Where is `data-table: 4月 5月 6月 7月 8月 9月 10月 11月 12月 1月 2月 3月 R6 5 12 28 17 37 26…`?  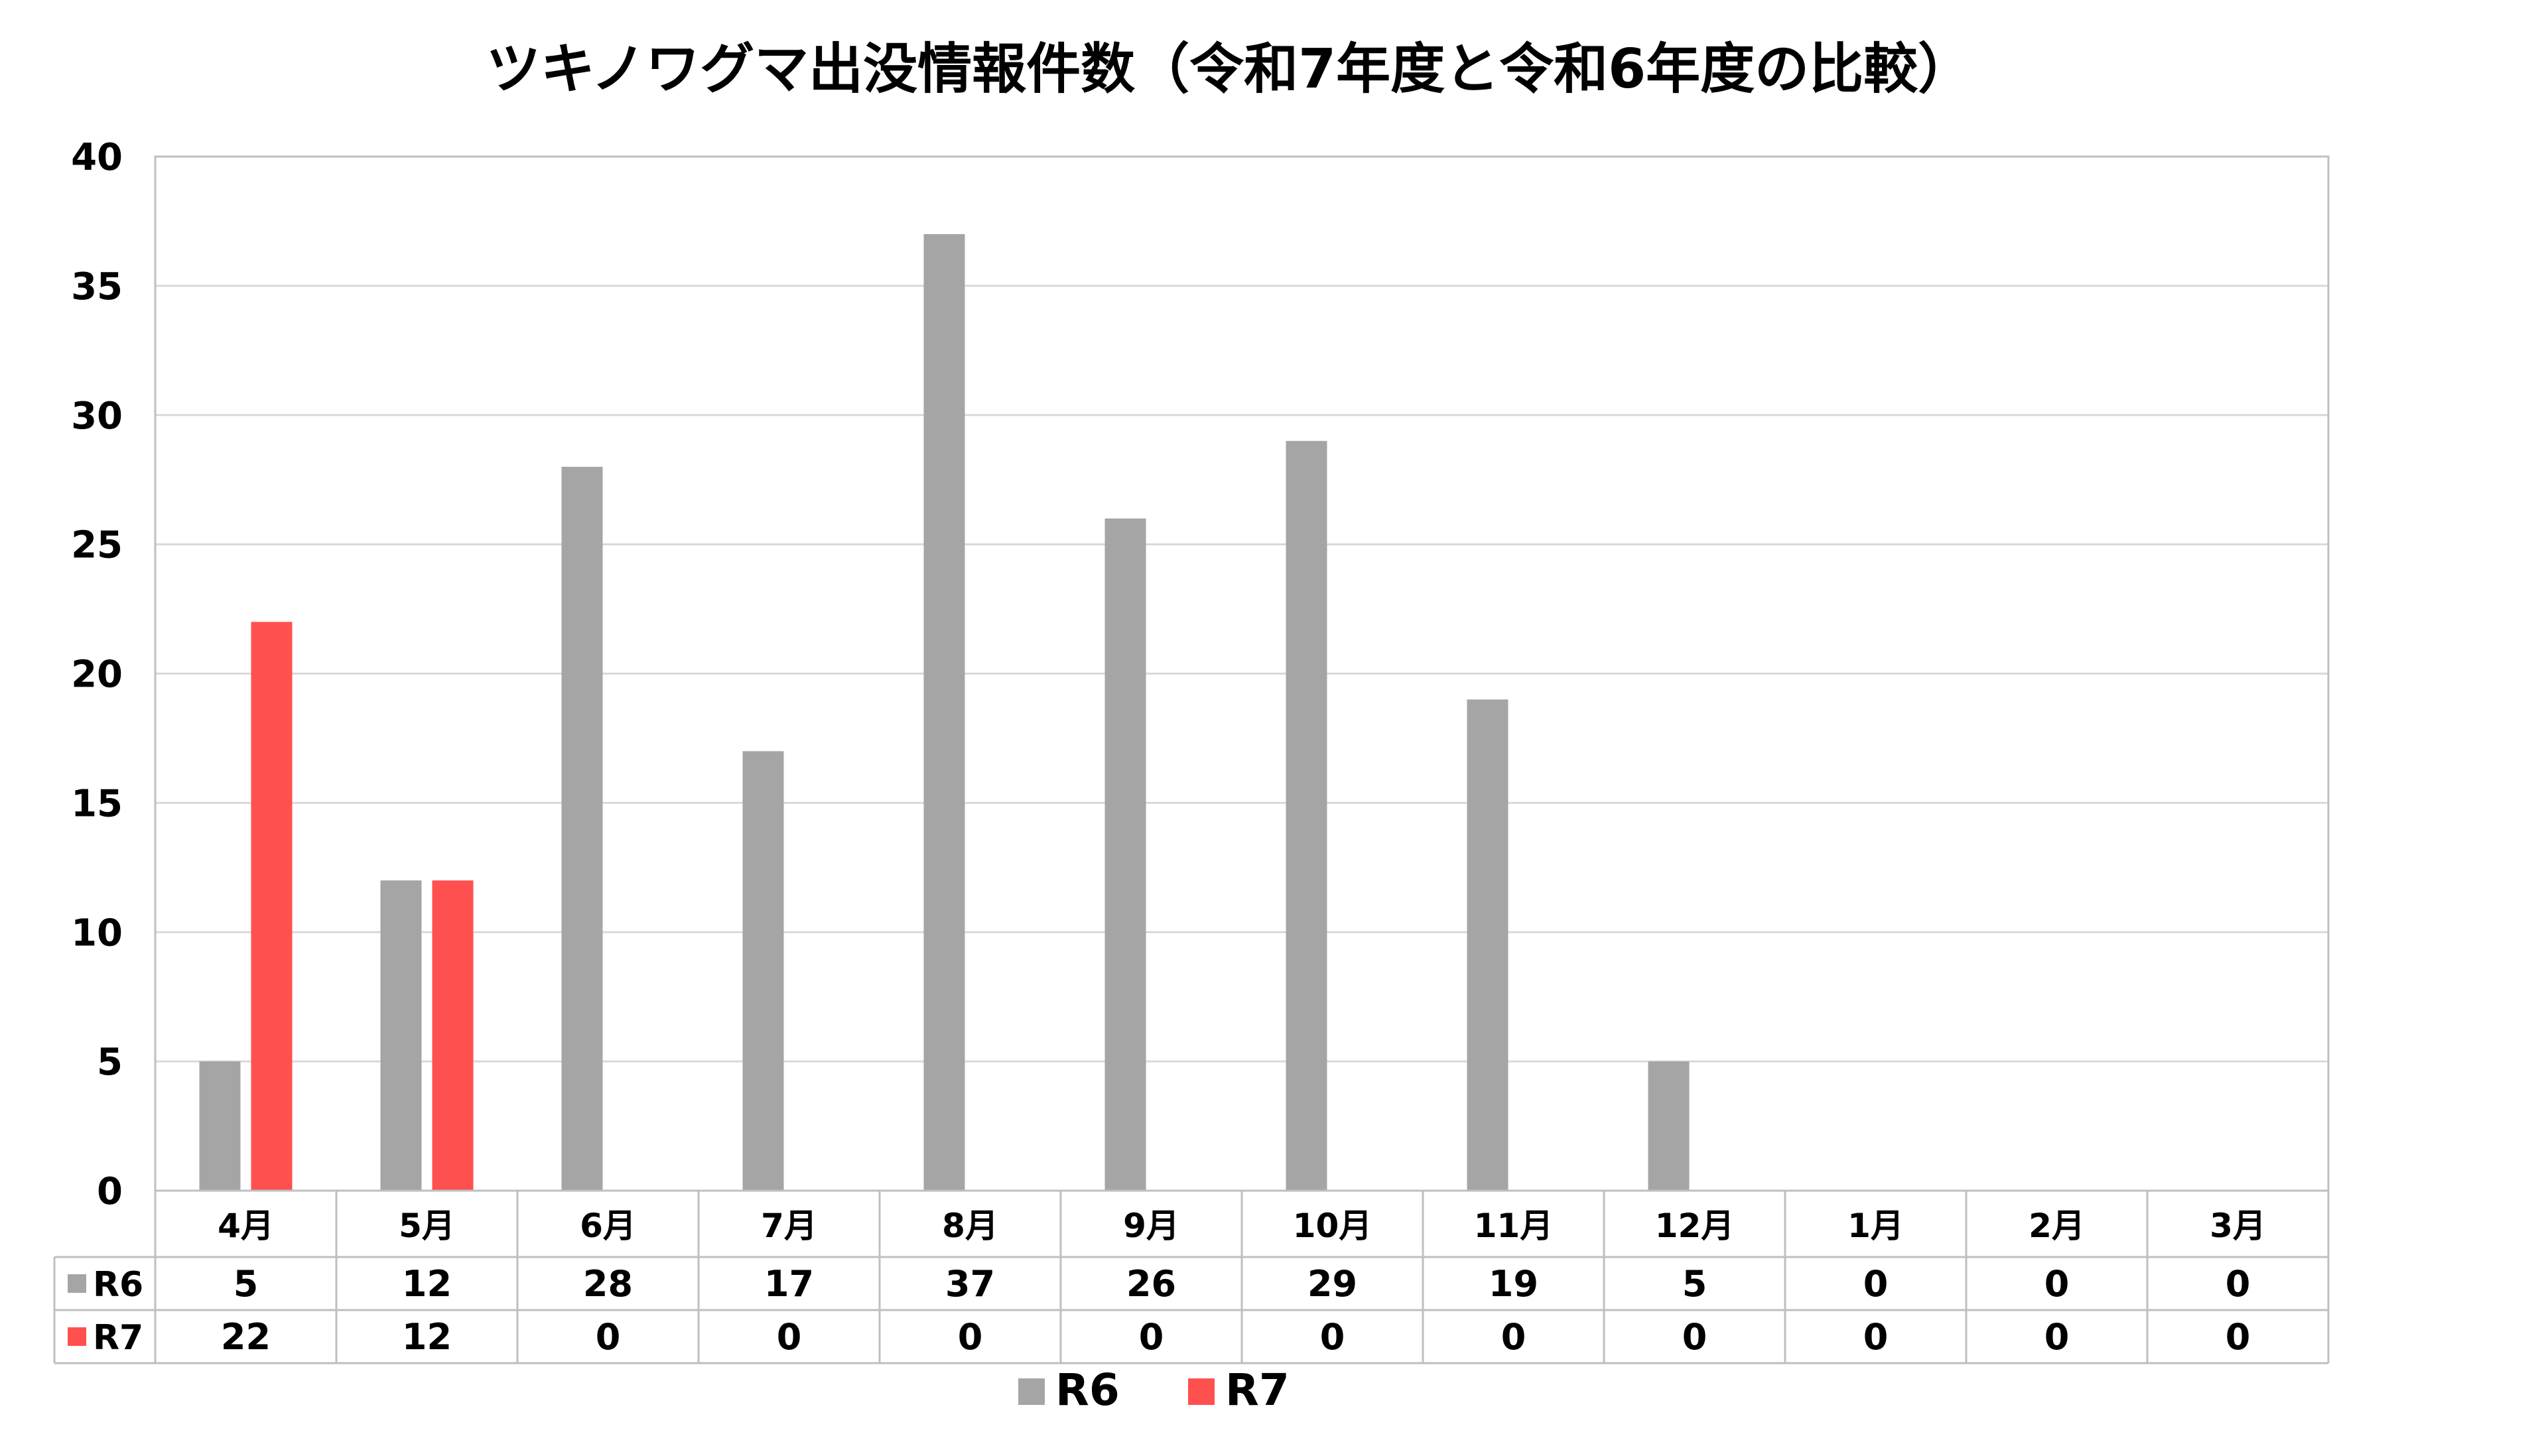
data-table: 4月 5月 6月 7月 8月 9月 10月 11月 12月 1月 2月 3月 R6 5 12 28 17 37 26… is located at coordinates (1192, 1276).